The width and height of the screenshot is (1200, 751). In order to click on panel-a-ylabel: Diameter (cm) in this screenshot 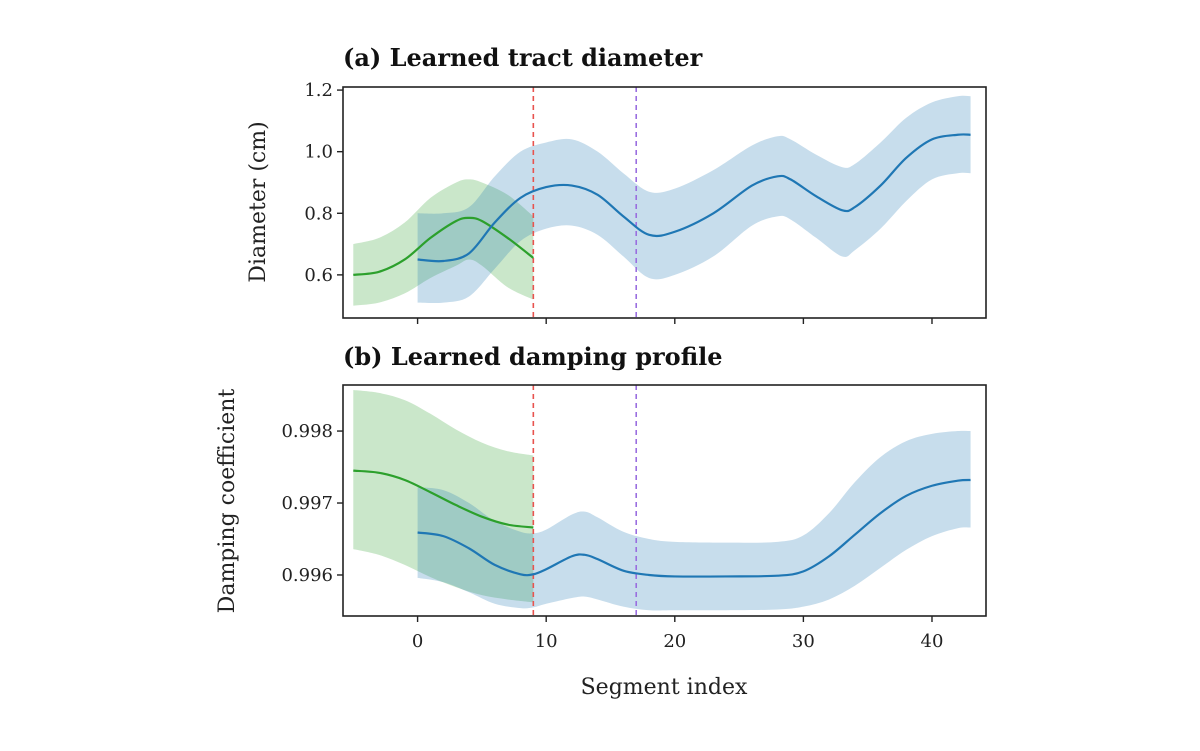, I will do `click(258, 201)`.